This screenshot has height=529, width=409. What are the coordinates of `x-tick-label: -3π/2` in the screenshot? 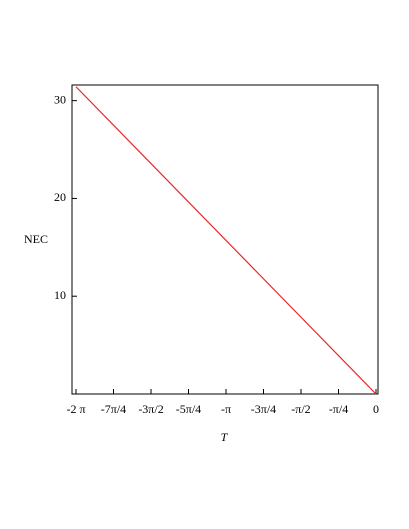 It's located at (150, 409).